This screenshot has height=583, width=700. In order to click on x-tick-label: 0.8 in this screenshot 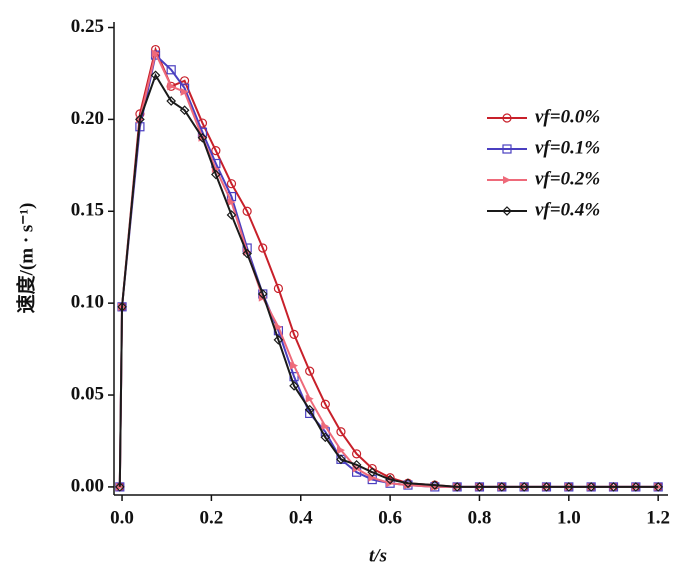, I will do `click(480, 517)`.